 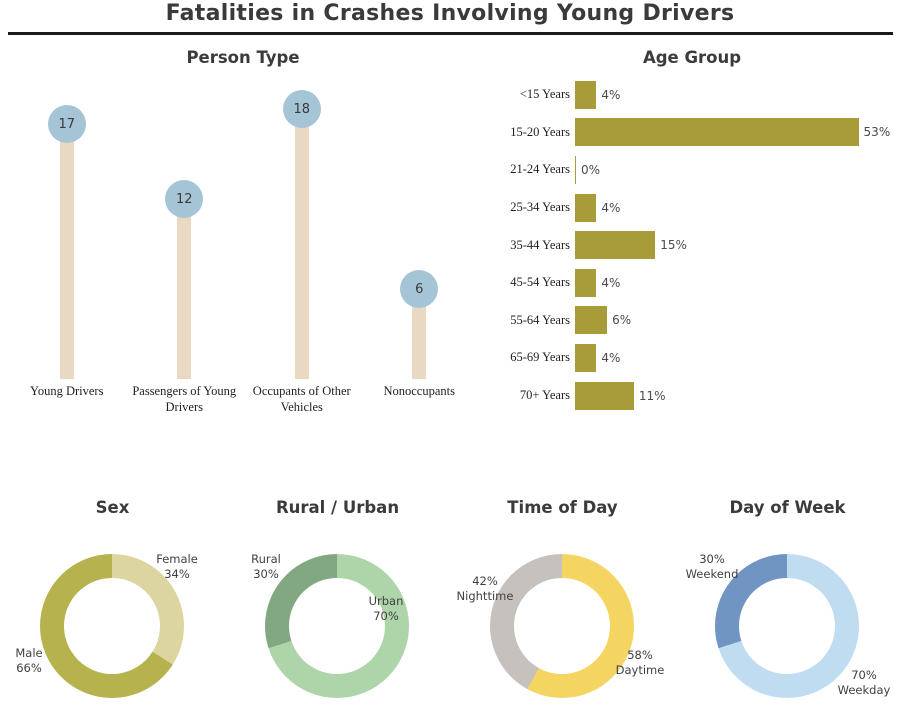 I want to click on male-segment-label: Male 66%, so click(x=29, y=660).